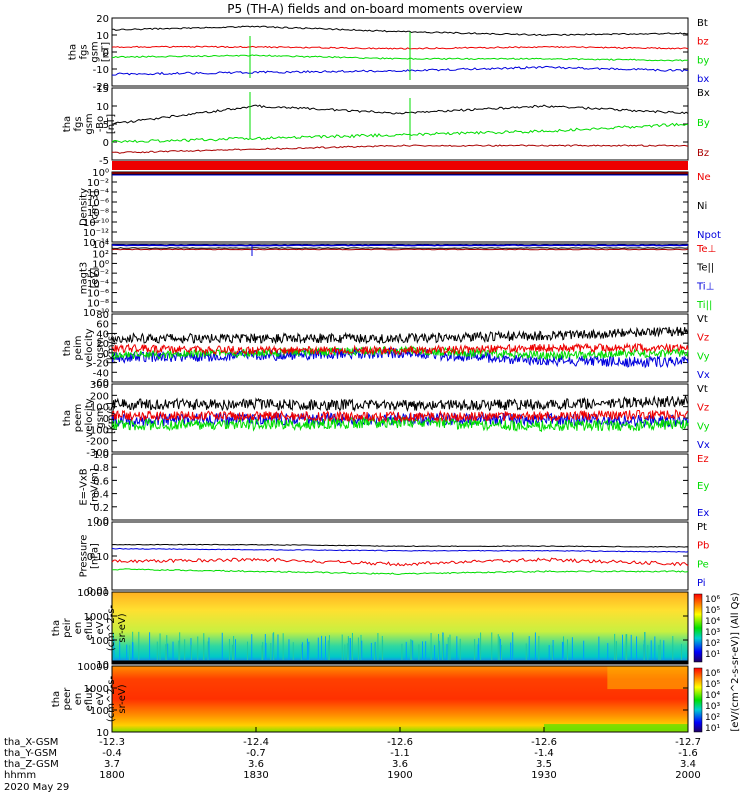 The image size is (750, 800). What do you see at coordinates (687, 775) in the screenshot?
I see `x-tick-label: 2000` at bounding box center [687, 775].